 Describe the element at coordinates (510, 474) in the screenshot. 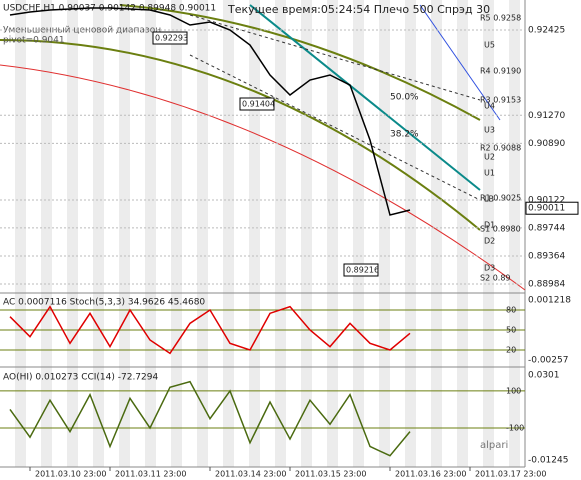

I see `x-tick-label: 2011.03.17 23:00` at that location.